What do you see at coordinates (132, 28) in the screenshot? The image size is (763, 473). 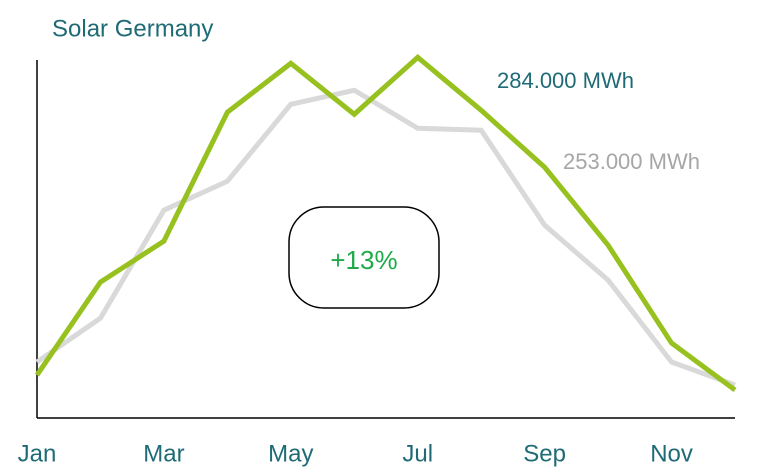 I see `chart-title: Solar Germany` at bounding box center [132, 28].